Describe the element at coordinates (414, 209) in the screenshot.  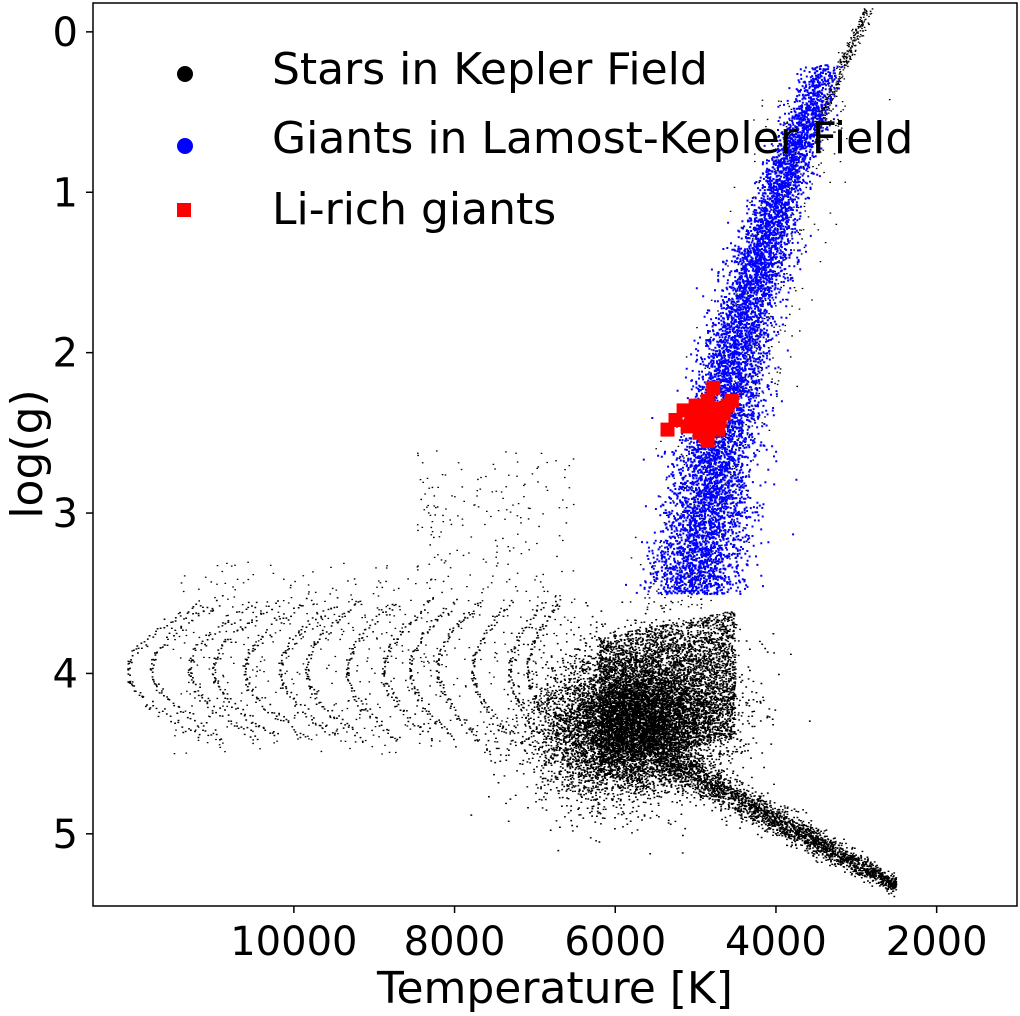
I see `legend-label-li-rich: Li-rich giants` at that location.